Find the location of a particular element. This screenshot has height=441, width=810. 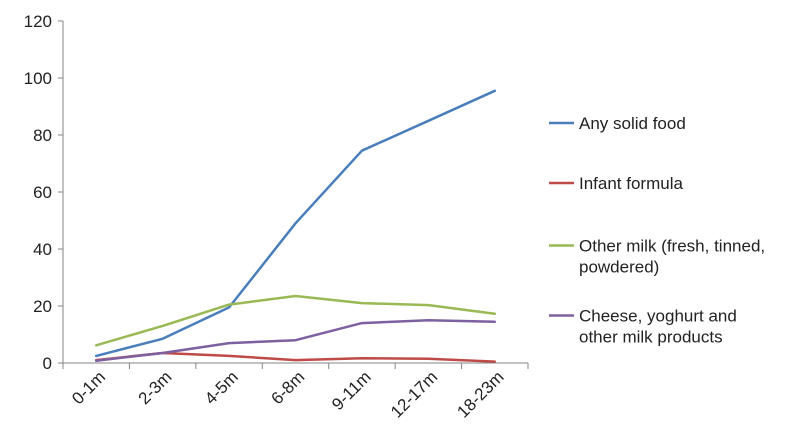

legend-label: Infant formula is located at coordinates (631, 183).